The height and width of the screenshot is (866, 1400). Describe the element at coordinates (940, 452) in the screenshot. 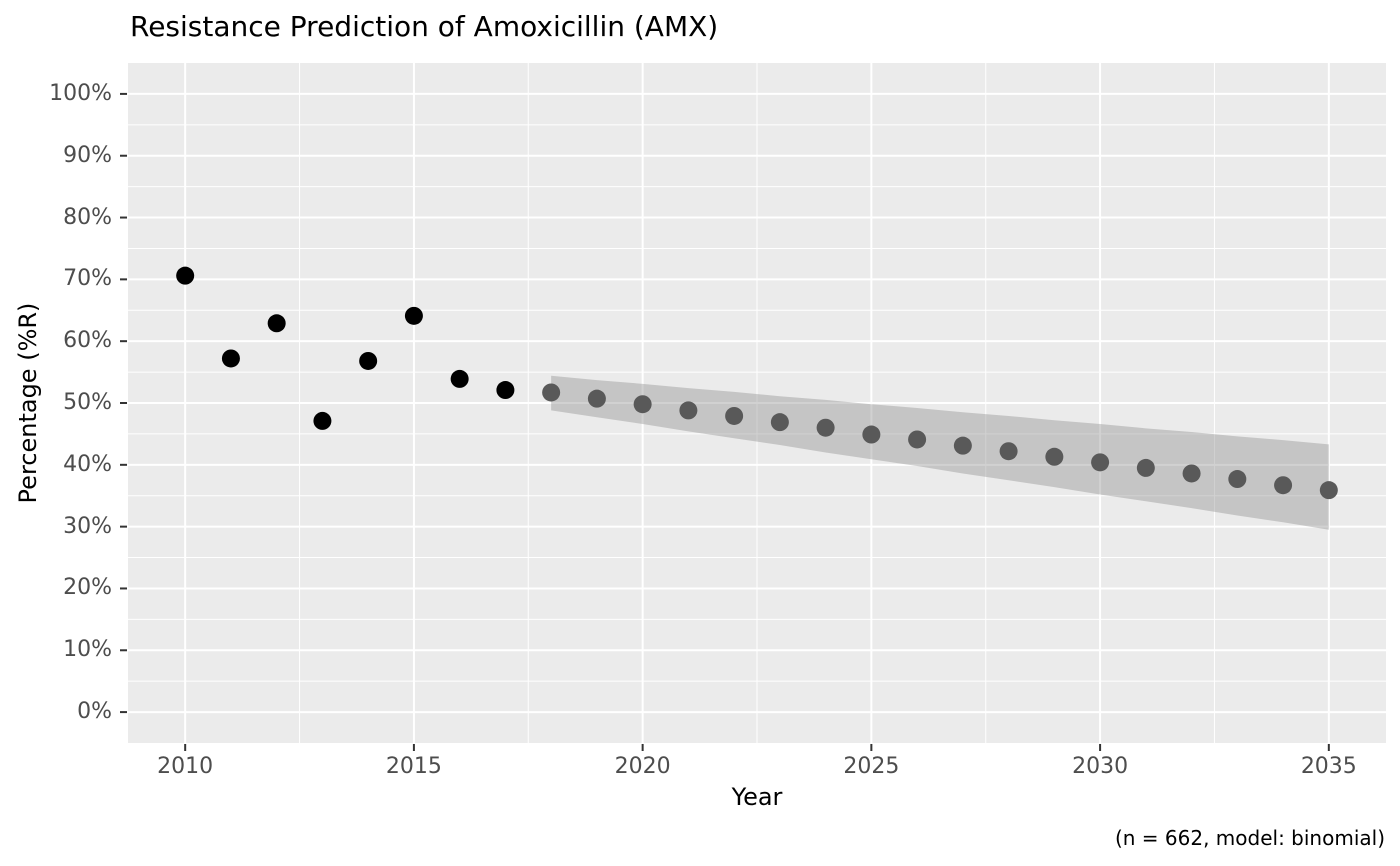

I see `confidence-ribbon` at that location.